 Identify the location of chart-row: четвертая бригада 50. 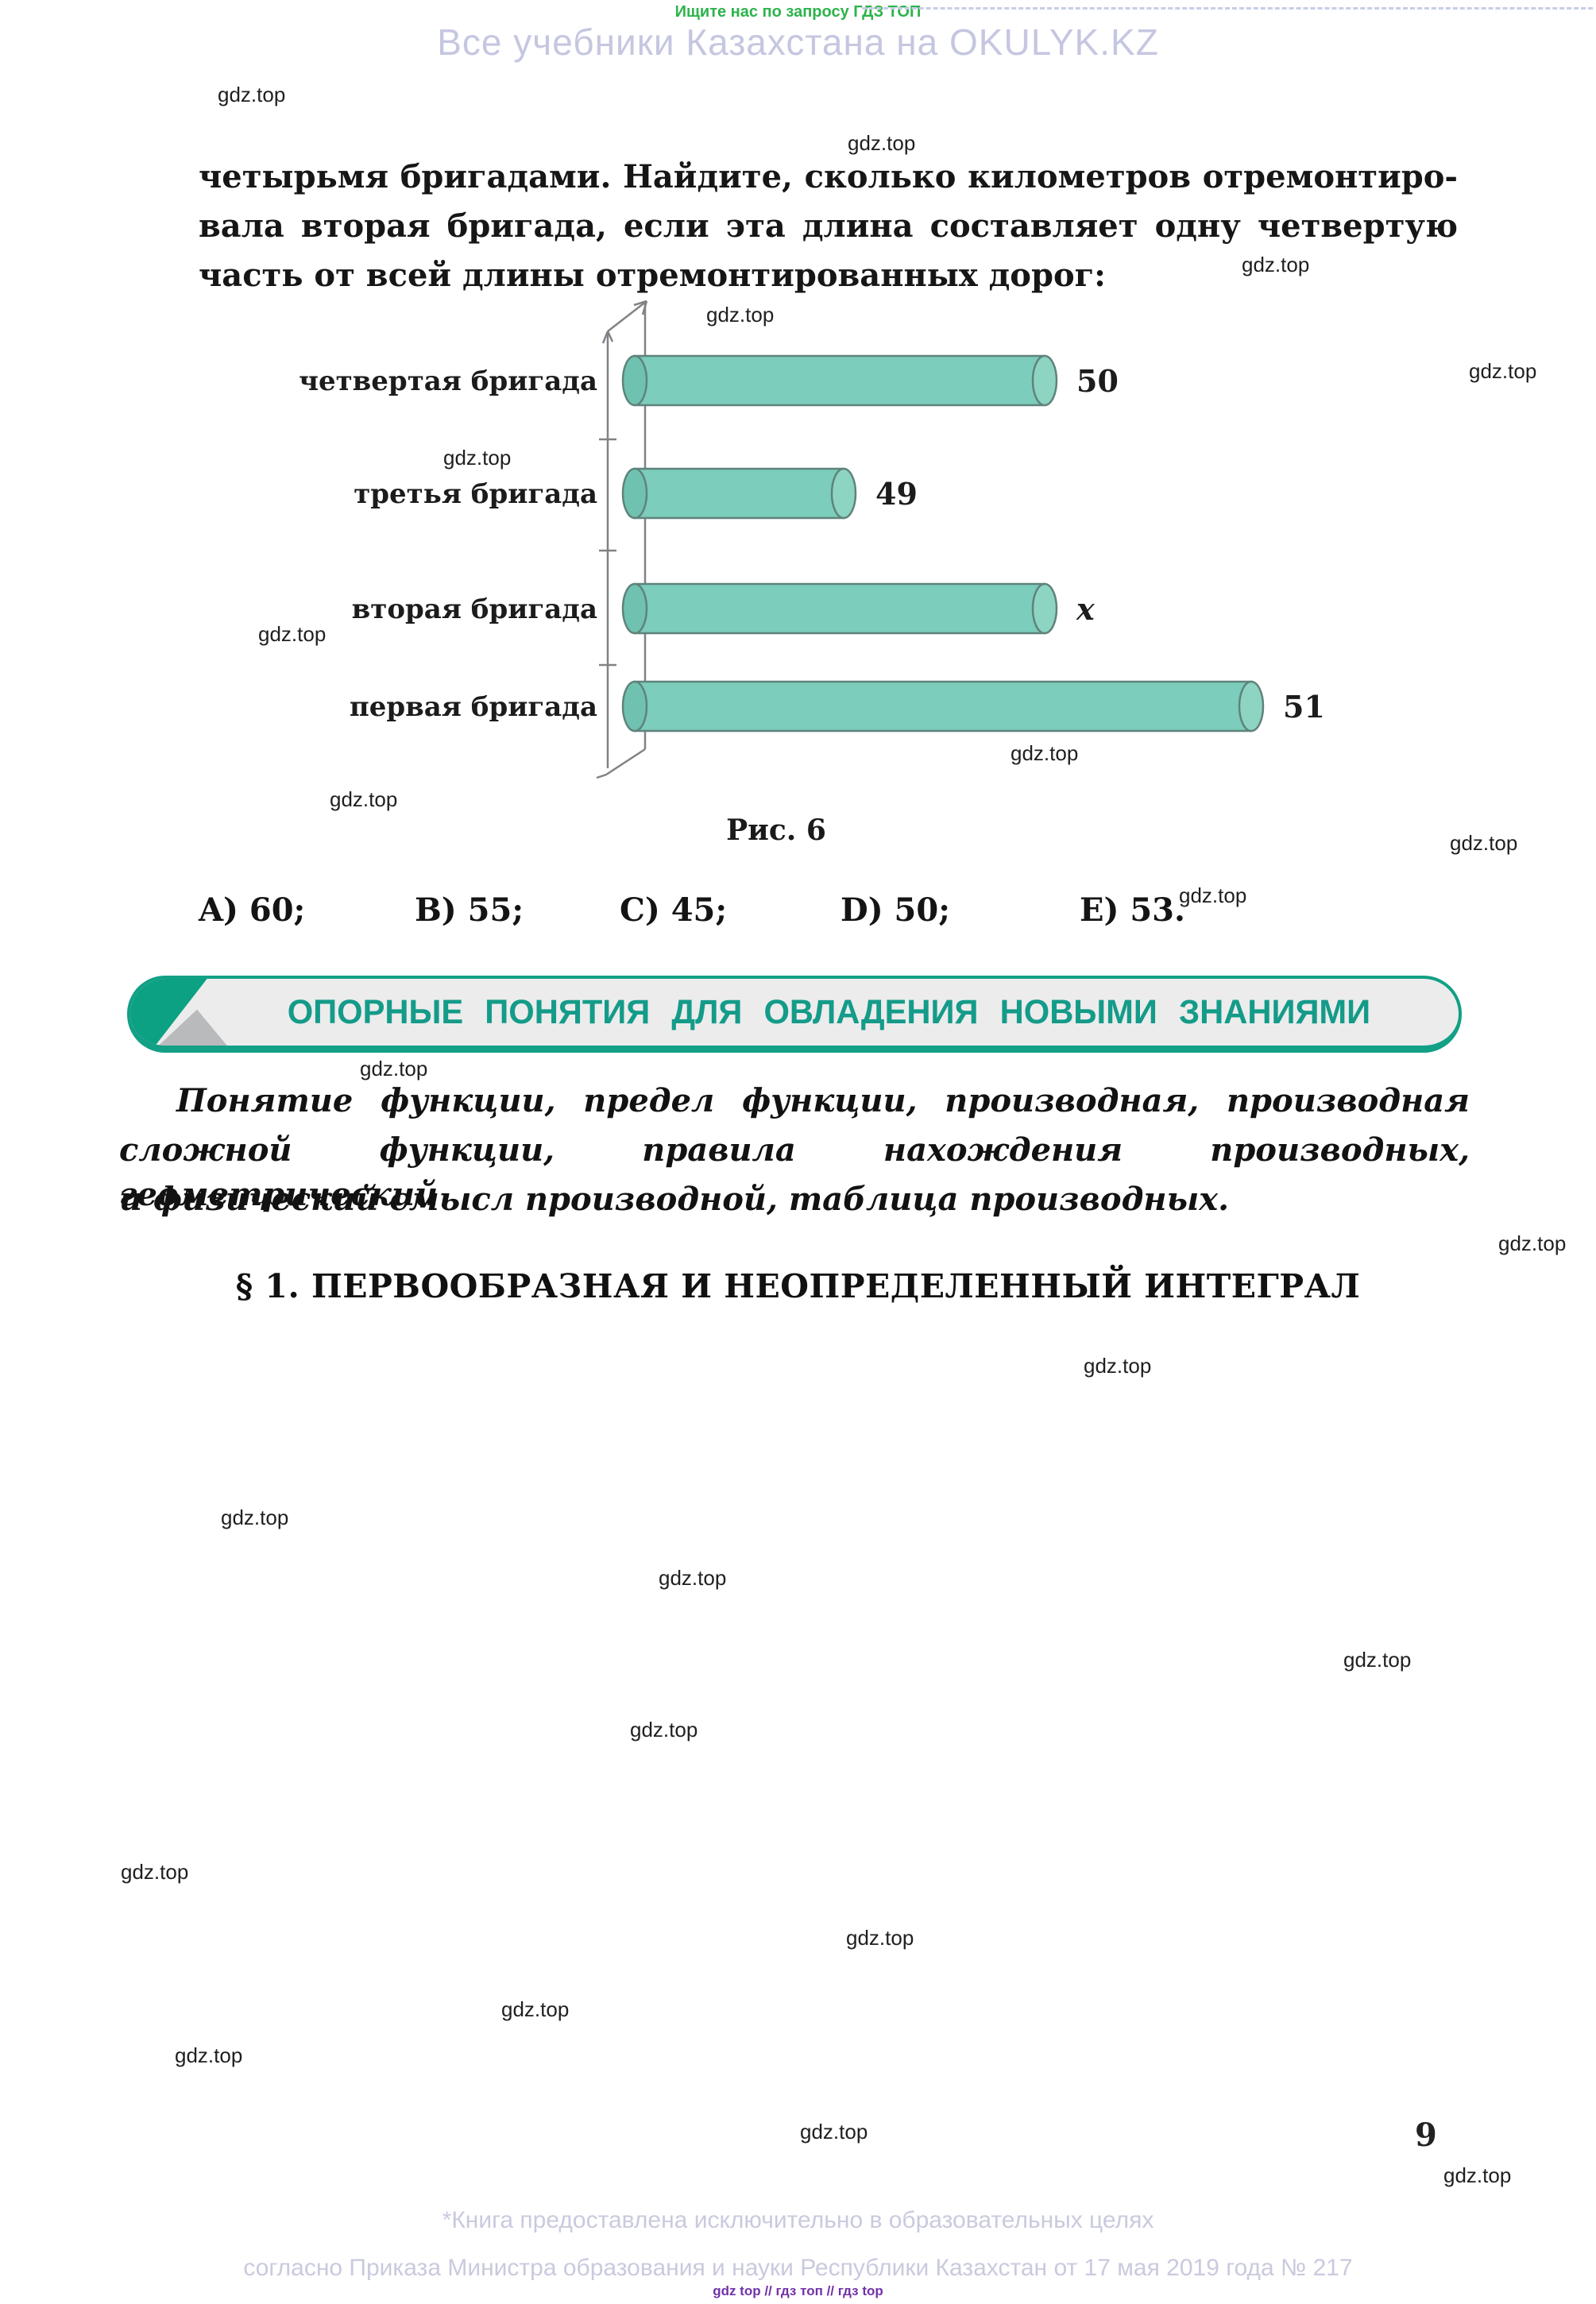
(709, 380).